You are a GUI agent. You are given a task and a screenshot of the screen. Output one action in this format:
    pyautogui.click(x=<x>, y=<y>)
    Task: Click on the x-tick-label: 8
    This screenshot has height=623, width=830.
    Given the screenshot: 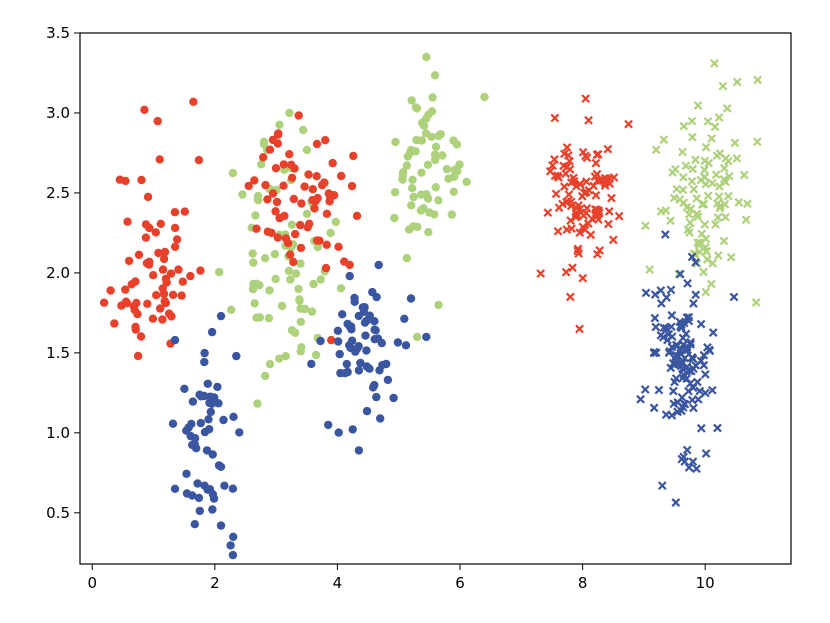 What is the action you would take?
    pyautogui.click(x=583, y=583)
    